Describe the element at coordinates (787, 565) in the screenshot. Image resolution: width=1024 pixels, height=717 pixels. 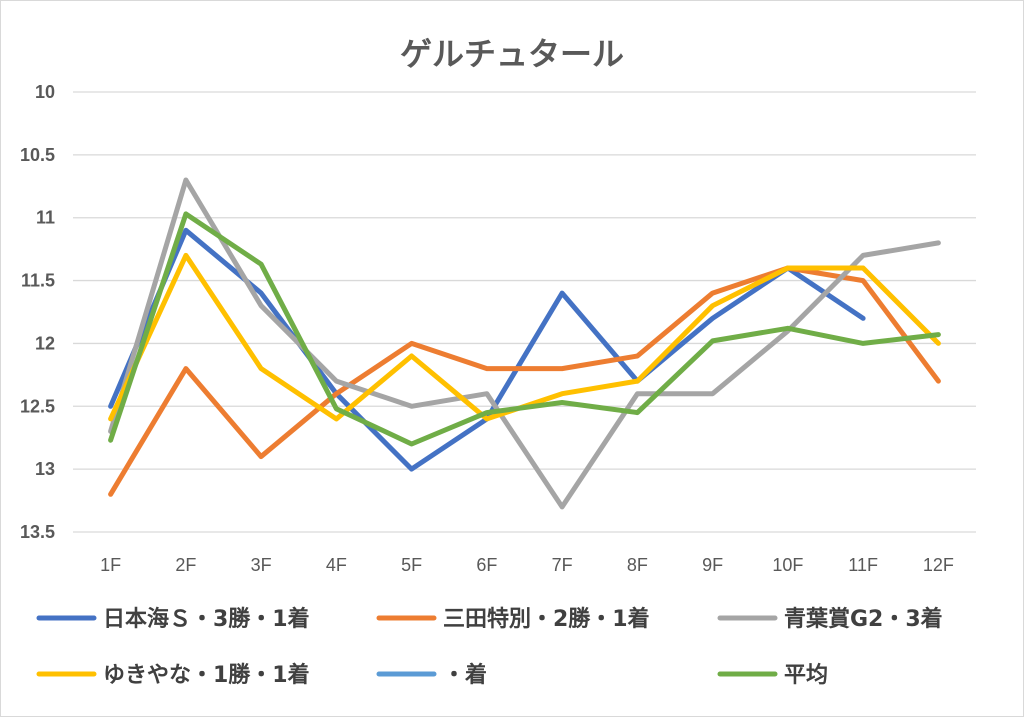
I see `x-tick-label: 10F` at that location.